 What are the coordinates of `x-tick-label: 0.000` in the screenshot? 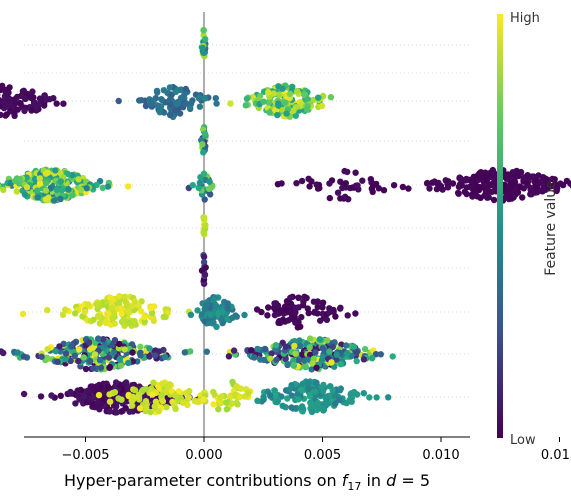 It's located at (203, 455).